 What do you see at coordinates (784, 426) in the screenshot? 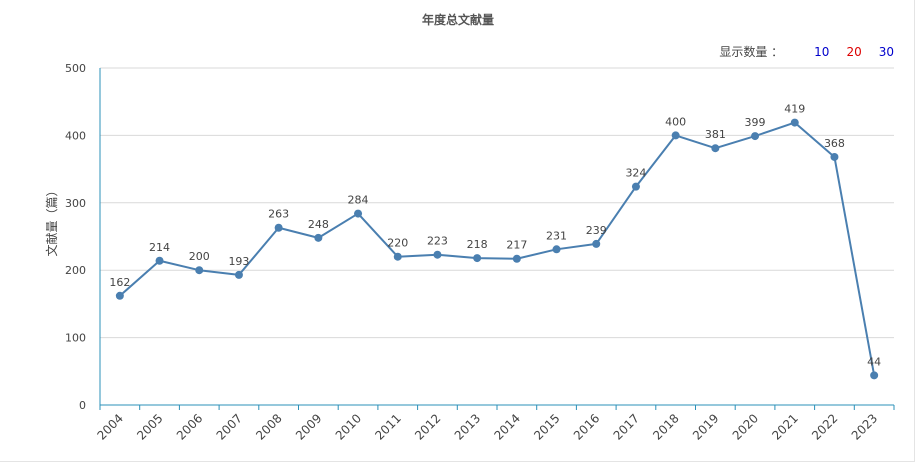
I see `x-tick-label: 2021` at bounding box center [784, 426].